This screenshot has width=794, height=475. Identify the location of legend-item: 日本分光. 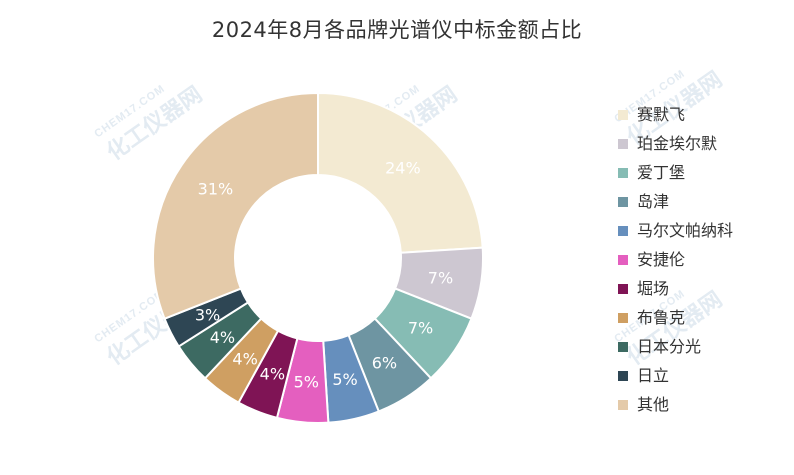
(675, 346).